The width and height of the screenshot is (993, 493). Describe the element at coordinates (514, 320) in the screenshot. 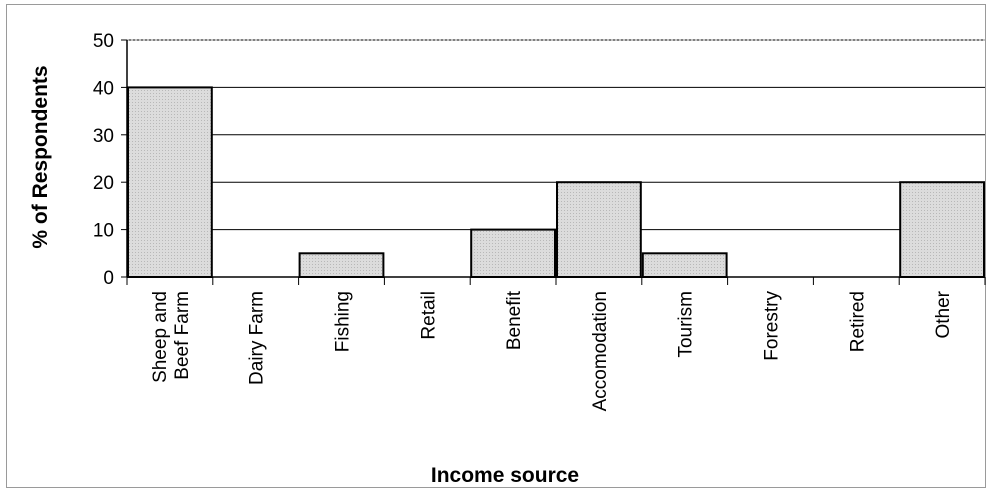

I see `x-category-label: Benefit` at that location.